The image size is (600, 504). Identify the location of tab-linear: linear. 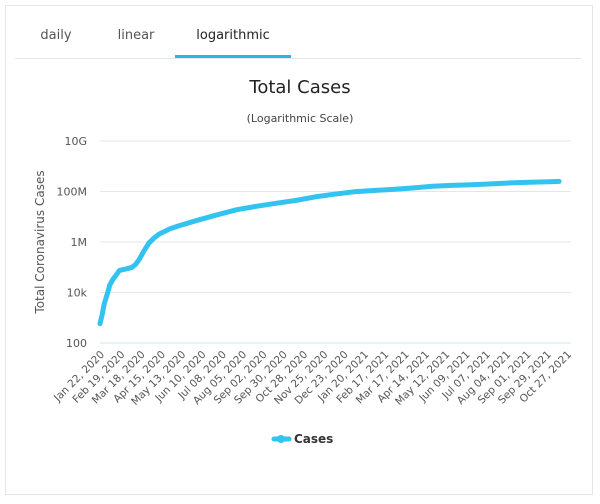
(136, 35).